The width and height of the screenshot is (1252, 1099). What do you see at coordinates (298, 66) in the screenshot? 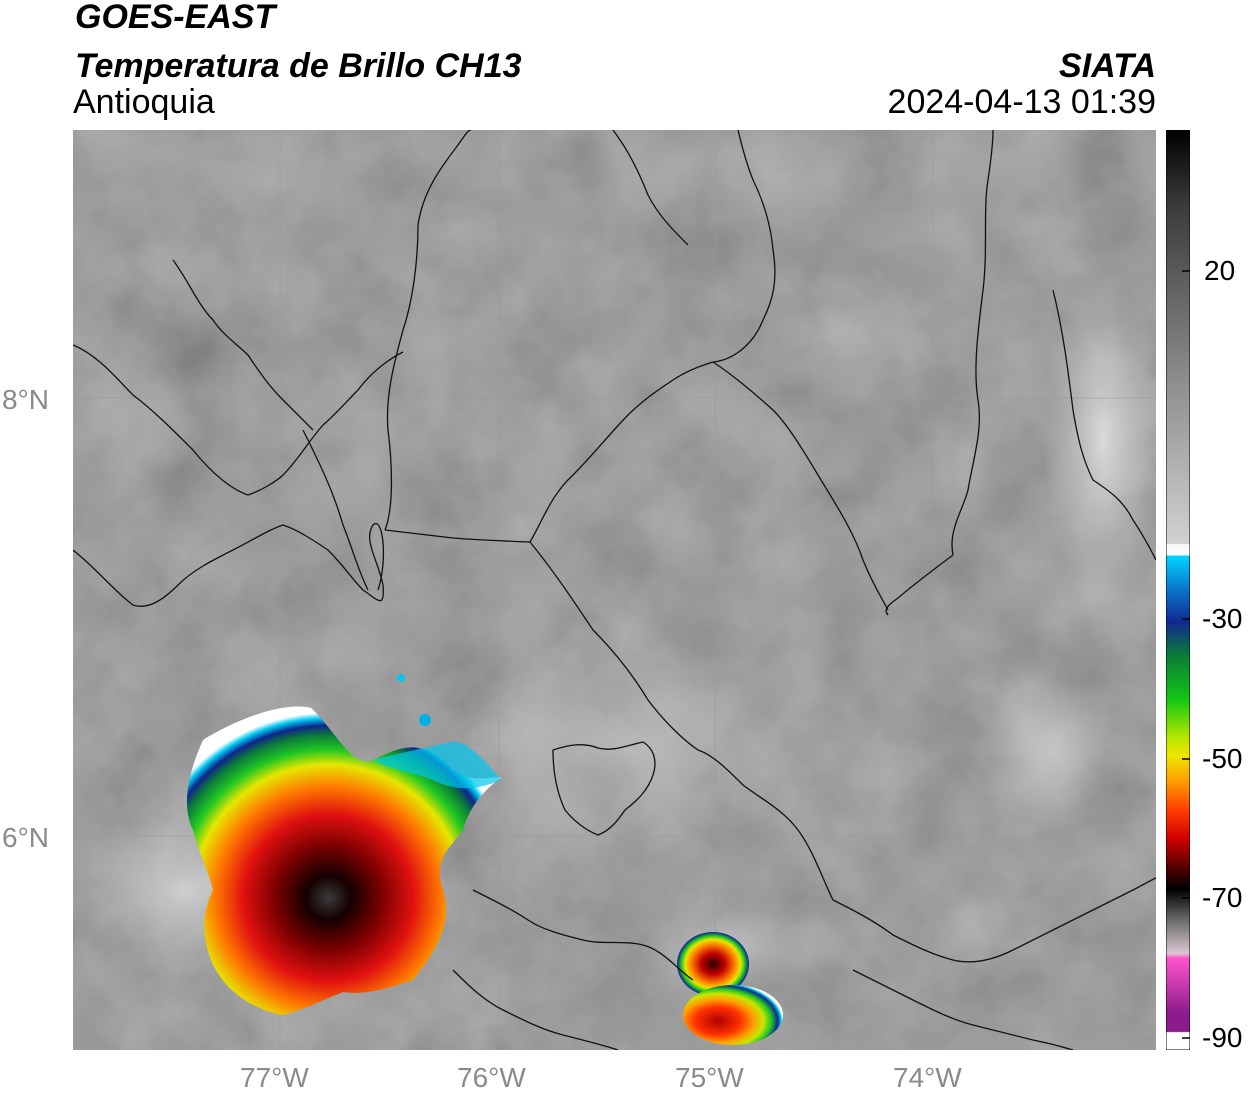
I see `product-title: Temperatura de Brillo CH13` at bounding box center [298, 66].